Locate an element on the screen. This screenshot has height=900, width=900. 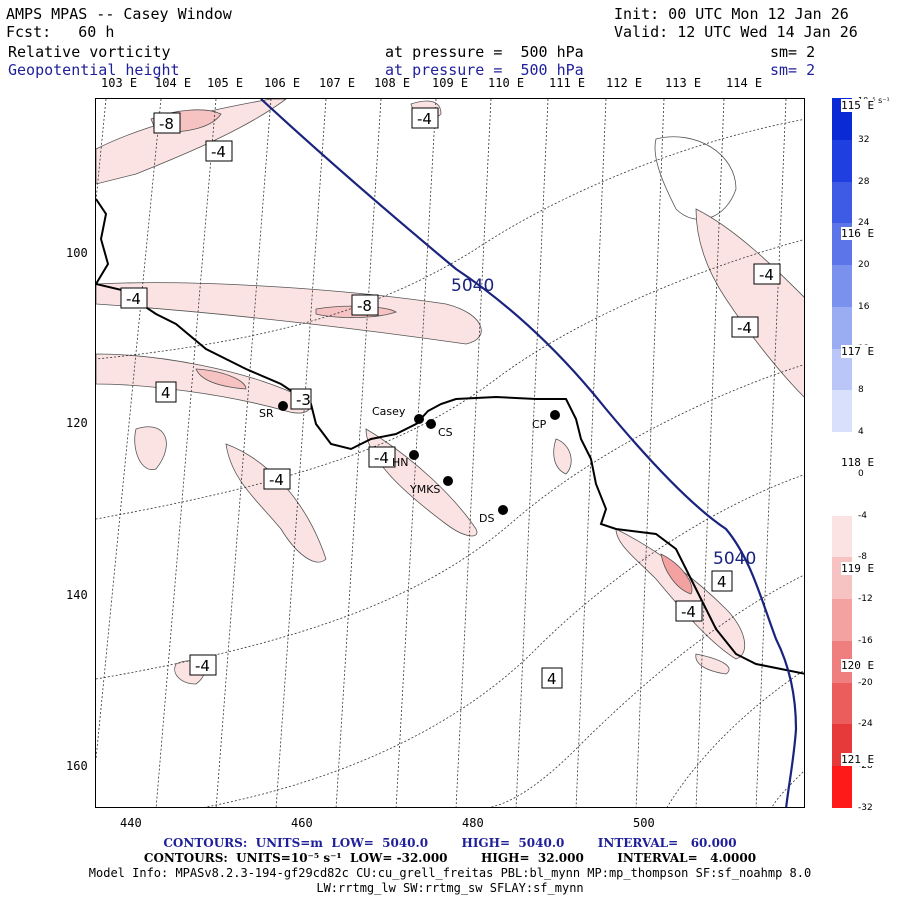
forecast-hour: Fcst: 60 h is located at coordinates (60, 32).